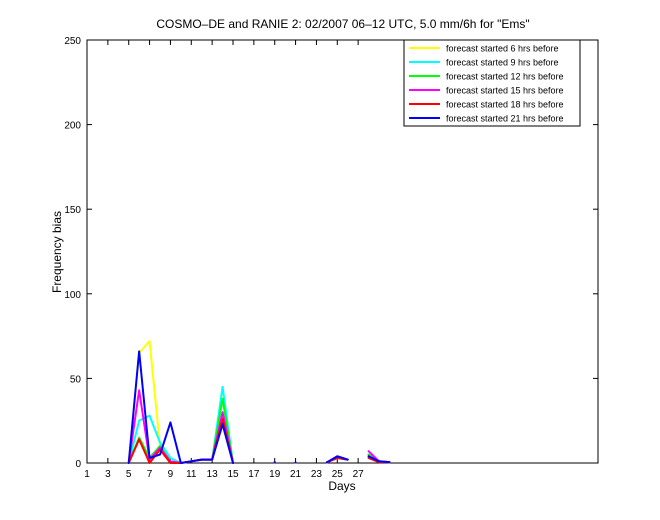 This screenshot has width=660, height=520. I want to click on legend-label-4: forecast started 18 hrs before, so click(505, 105).